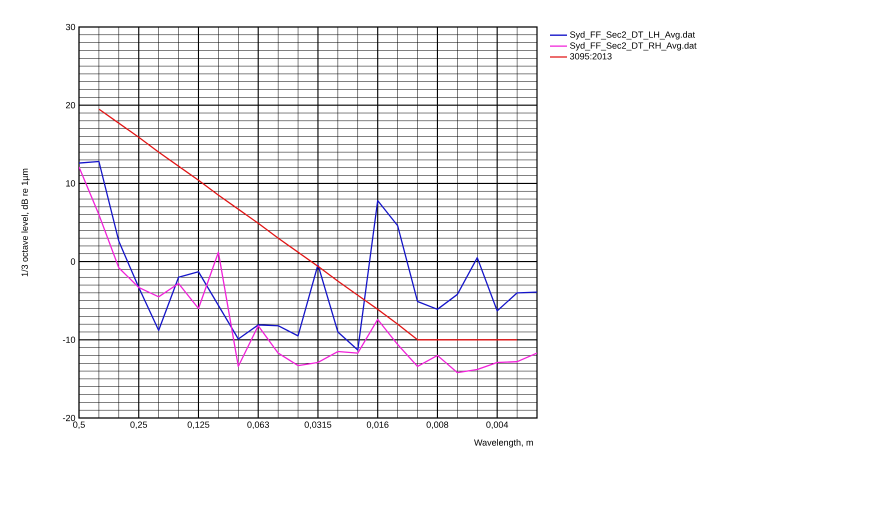  I want to click on x-tick-label: 0,063, so click(258, 425).